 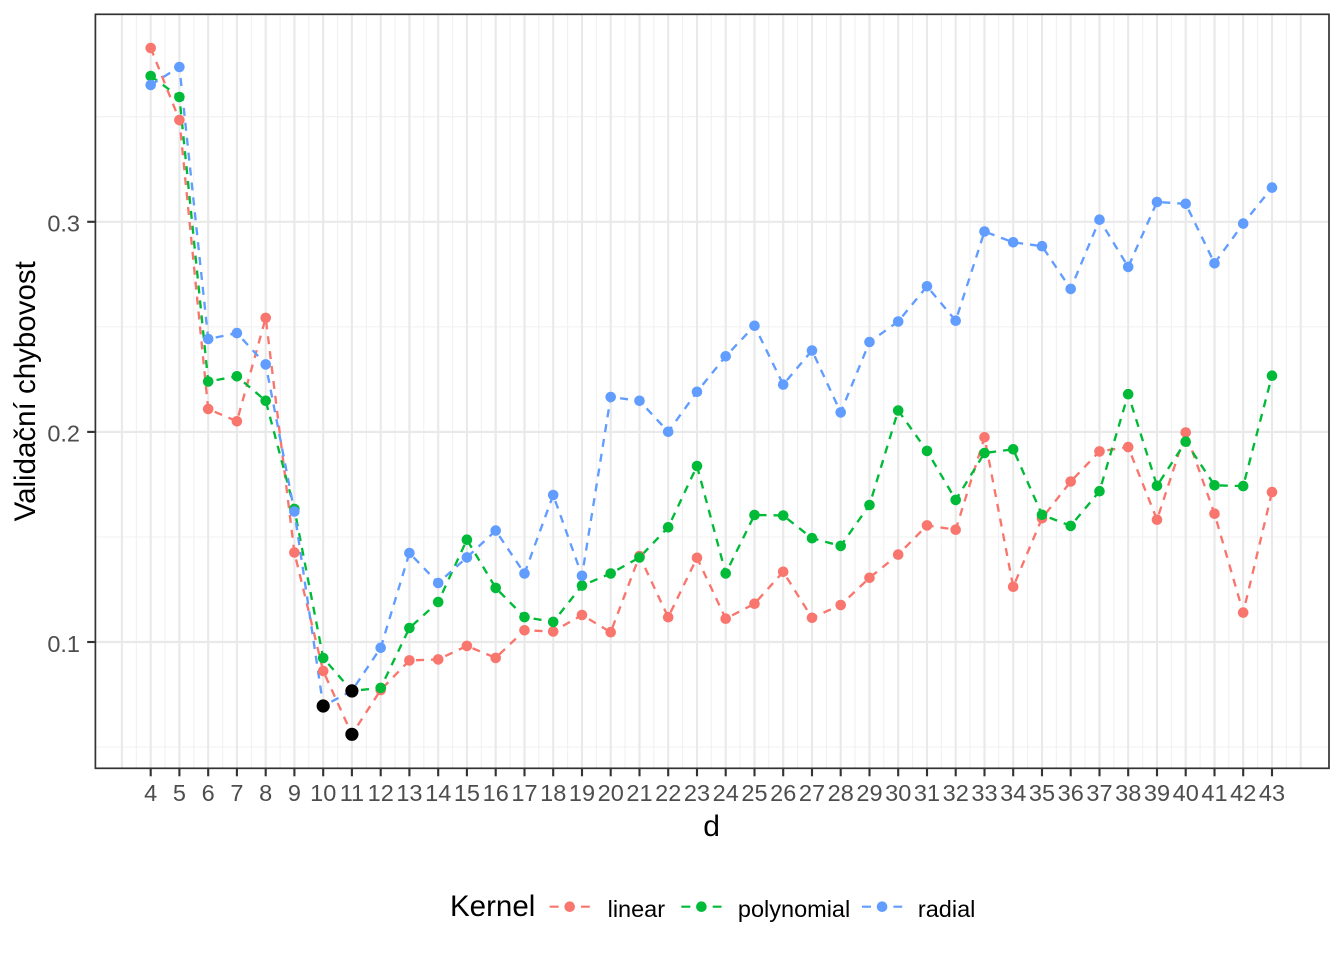 What do you see at coordinates (711, 826) in the screenshot?
I see `svg-text: d` at bounding box center [711, 826].